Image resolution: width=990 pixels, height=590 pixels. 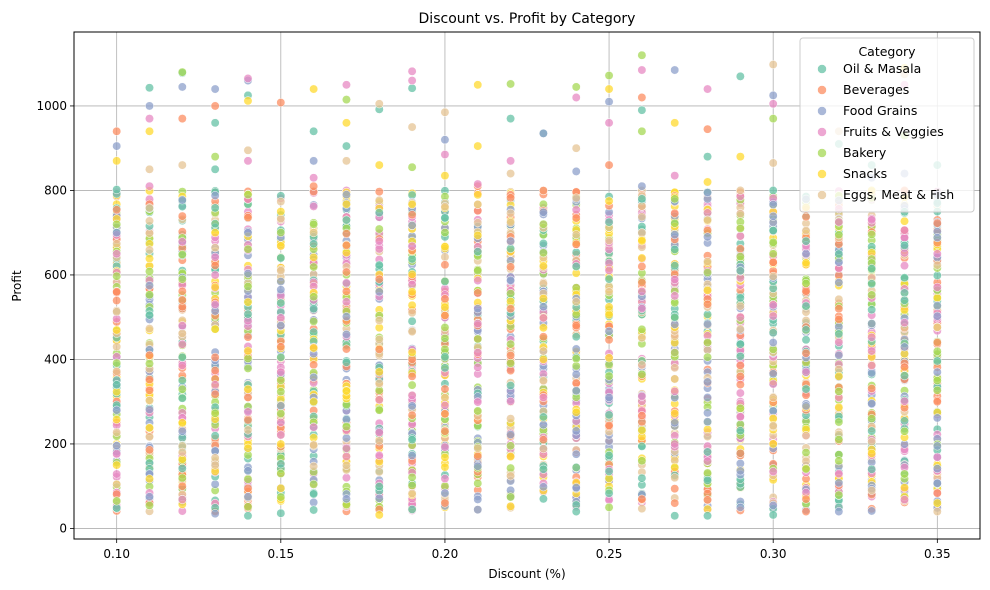 What do you see at coordinates (55, 444) in the screenshot?
I see `y-tick-label: 200` at bounding box center [55, 444].